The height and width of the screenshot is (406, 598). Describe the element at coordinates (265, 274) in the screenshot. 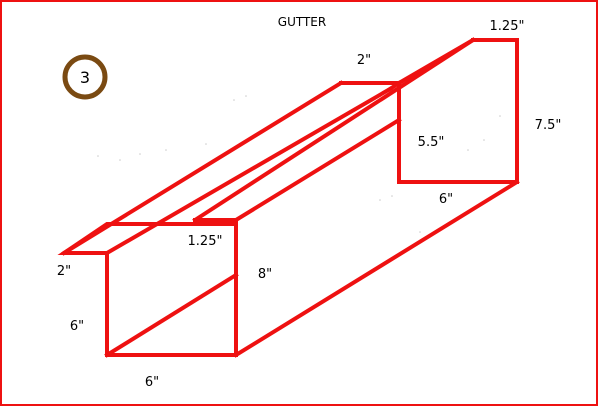

I see `dim-front-height: 8"` at that location.